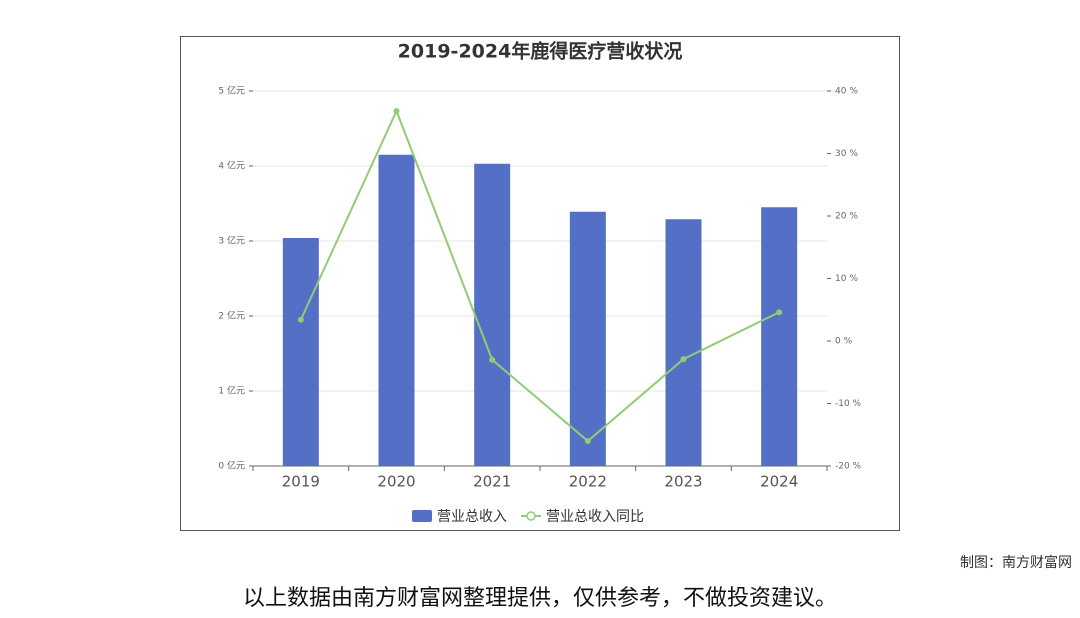 This screenshot has width=1080, height=618. I want to click on chart-title: 2019-2024年鹿得医疗营收状况, so click(540, 51).